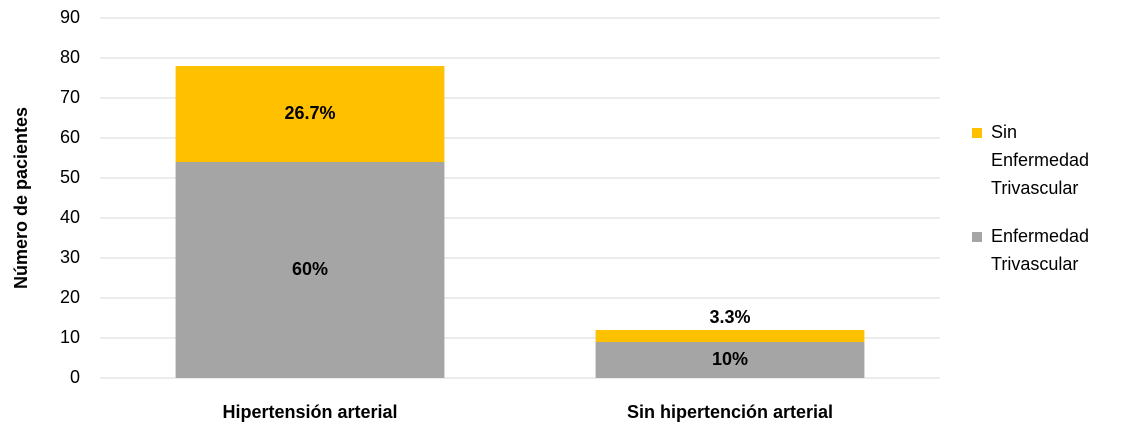 The height and width of the screenshot is (432, 1130). Describe the element at coordinates (21, 198) in the screenshot. I see `y-axis-title: Número de pacientes` at that location.